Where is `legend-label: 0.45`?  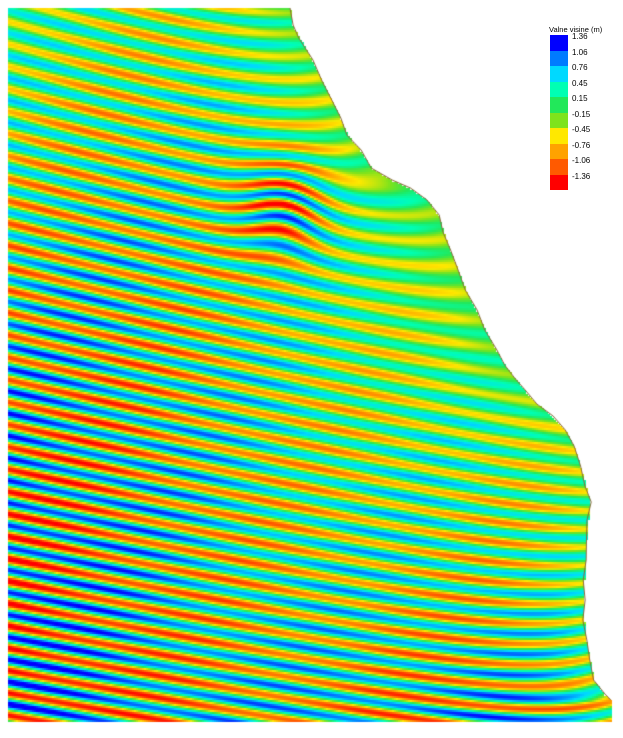 legend-label: 0.45 is located at coordinates (580, 83).